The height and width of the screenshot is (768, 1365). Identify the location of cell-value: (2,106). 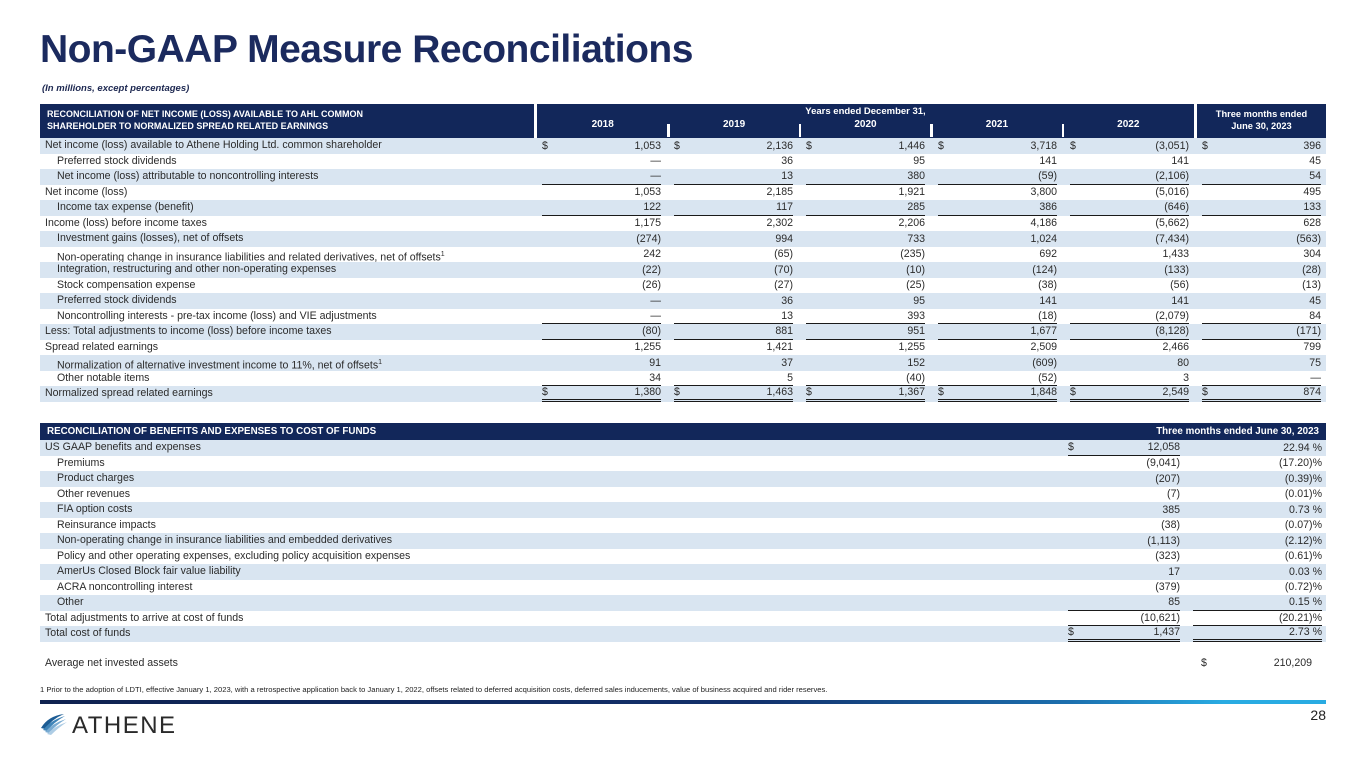
(1172, 176).